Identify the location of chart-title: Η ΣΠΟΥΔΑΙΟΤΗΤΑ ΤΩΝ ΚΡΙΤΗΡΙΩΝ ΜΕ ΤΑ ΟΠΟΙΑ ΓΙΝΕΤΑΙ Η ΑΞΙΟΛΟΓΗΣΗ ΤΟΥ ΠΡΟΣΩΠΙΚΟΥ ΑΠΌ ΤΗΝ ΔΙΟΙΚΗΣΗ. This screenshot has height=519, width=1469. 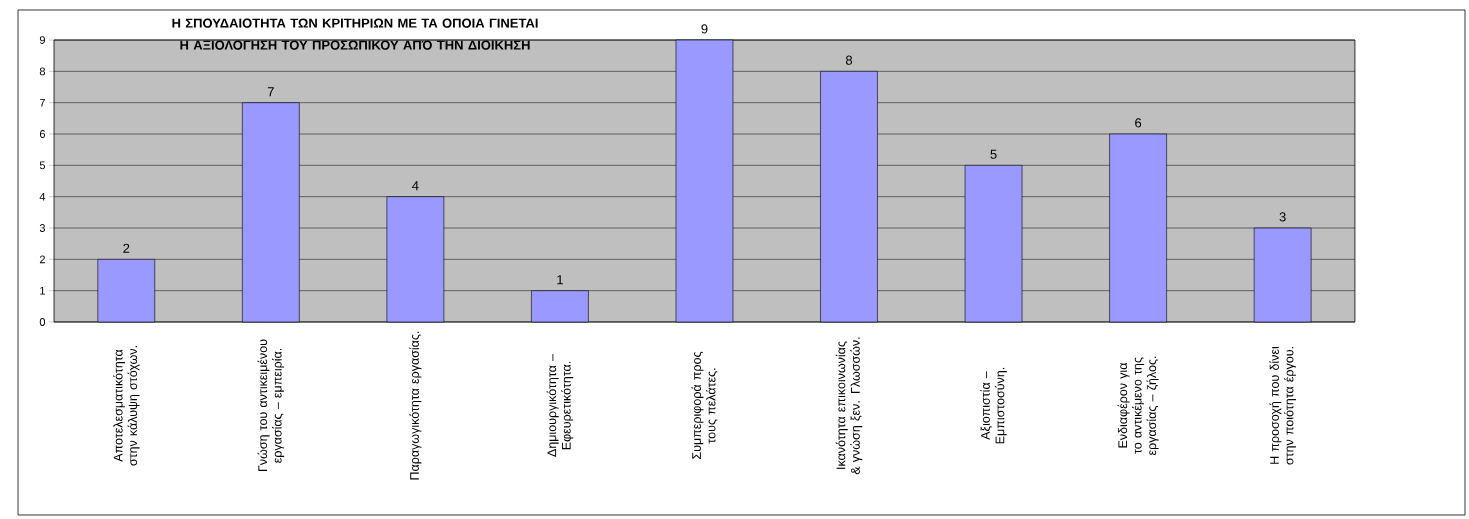
(355, 34).